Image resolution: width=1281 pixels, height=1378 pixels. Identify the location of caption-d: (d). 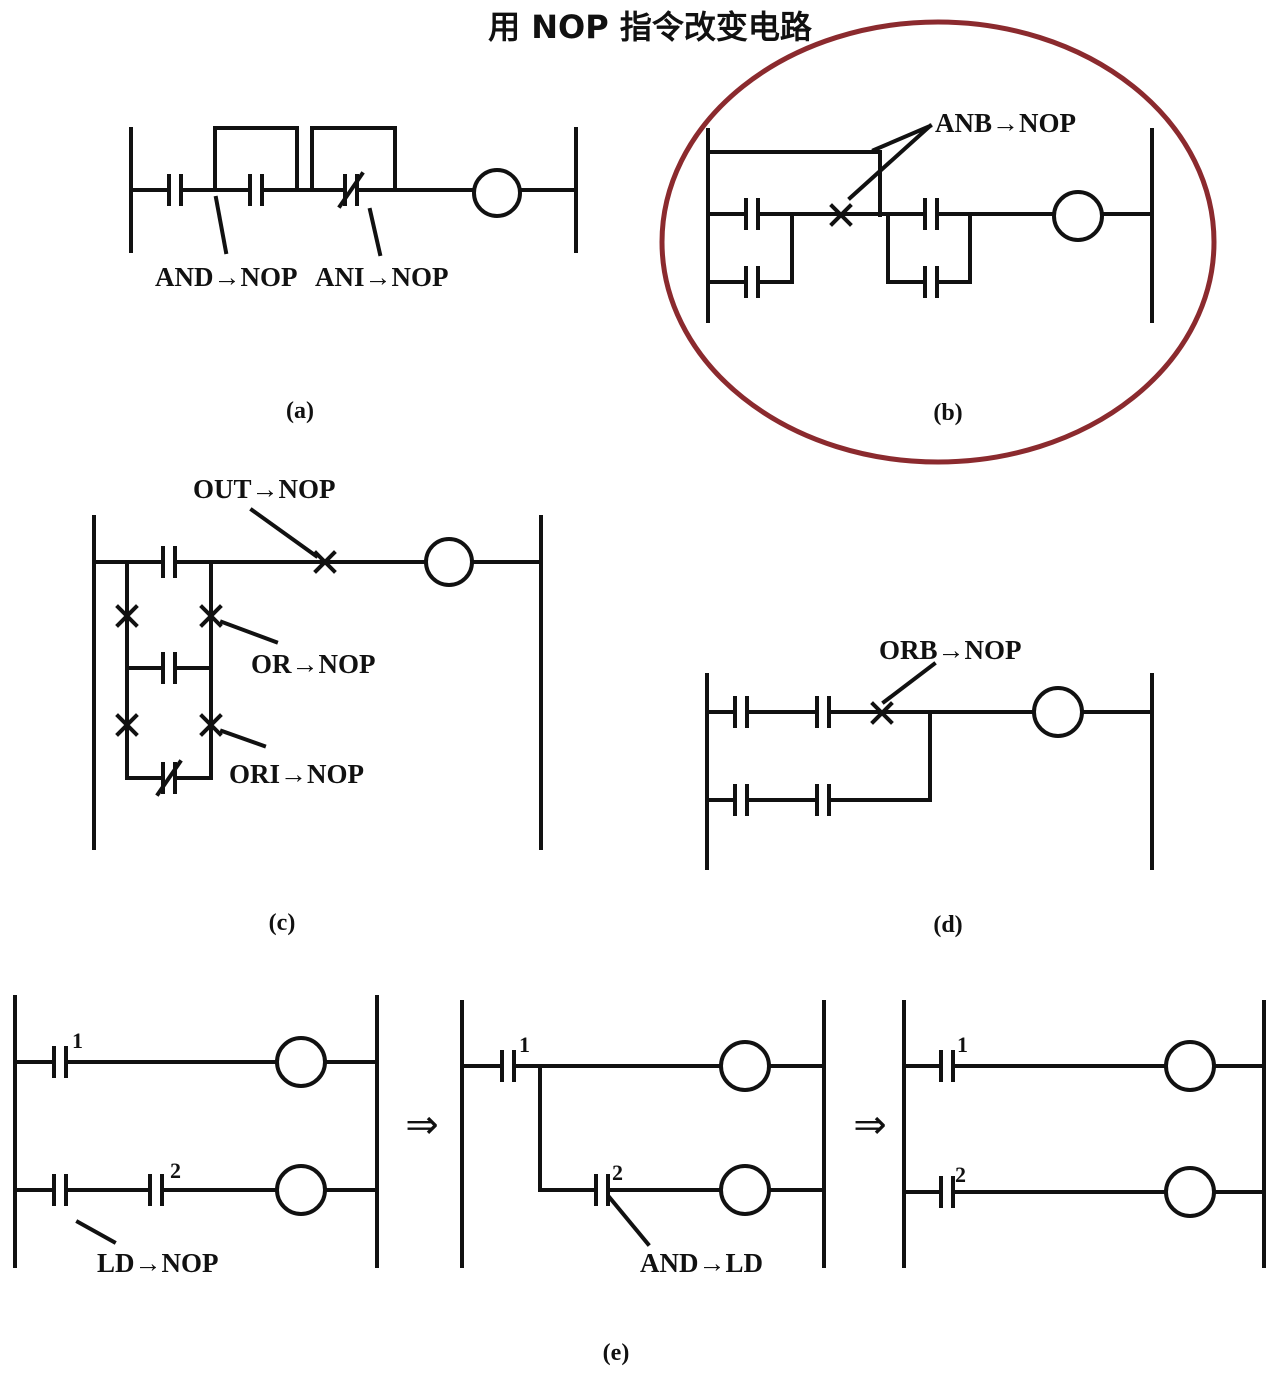
(947, 925).